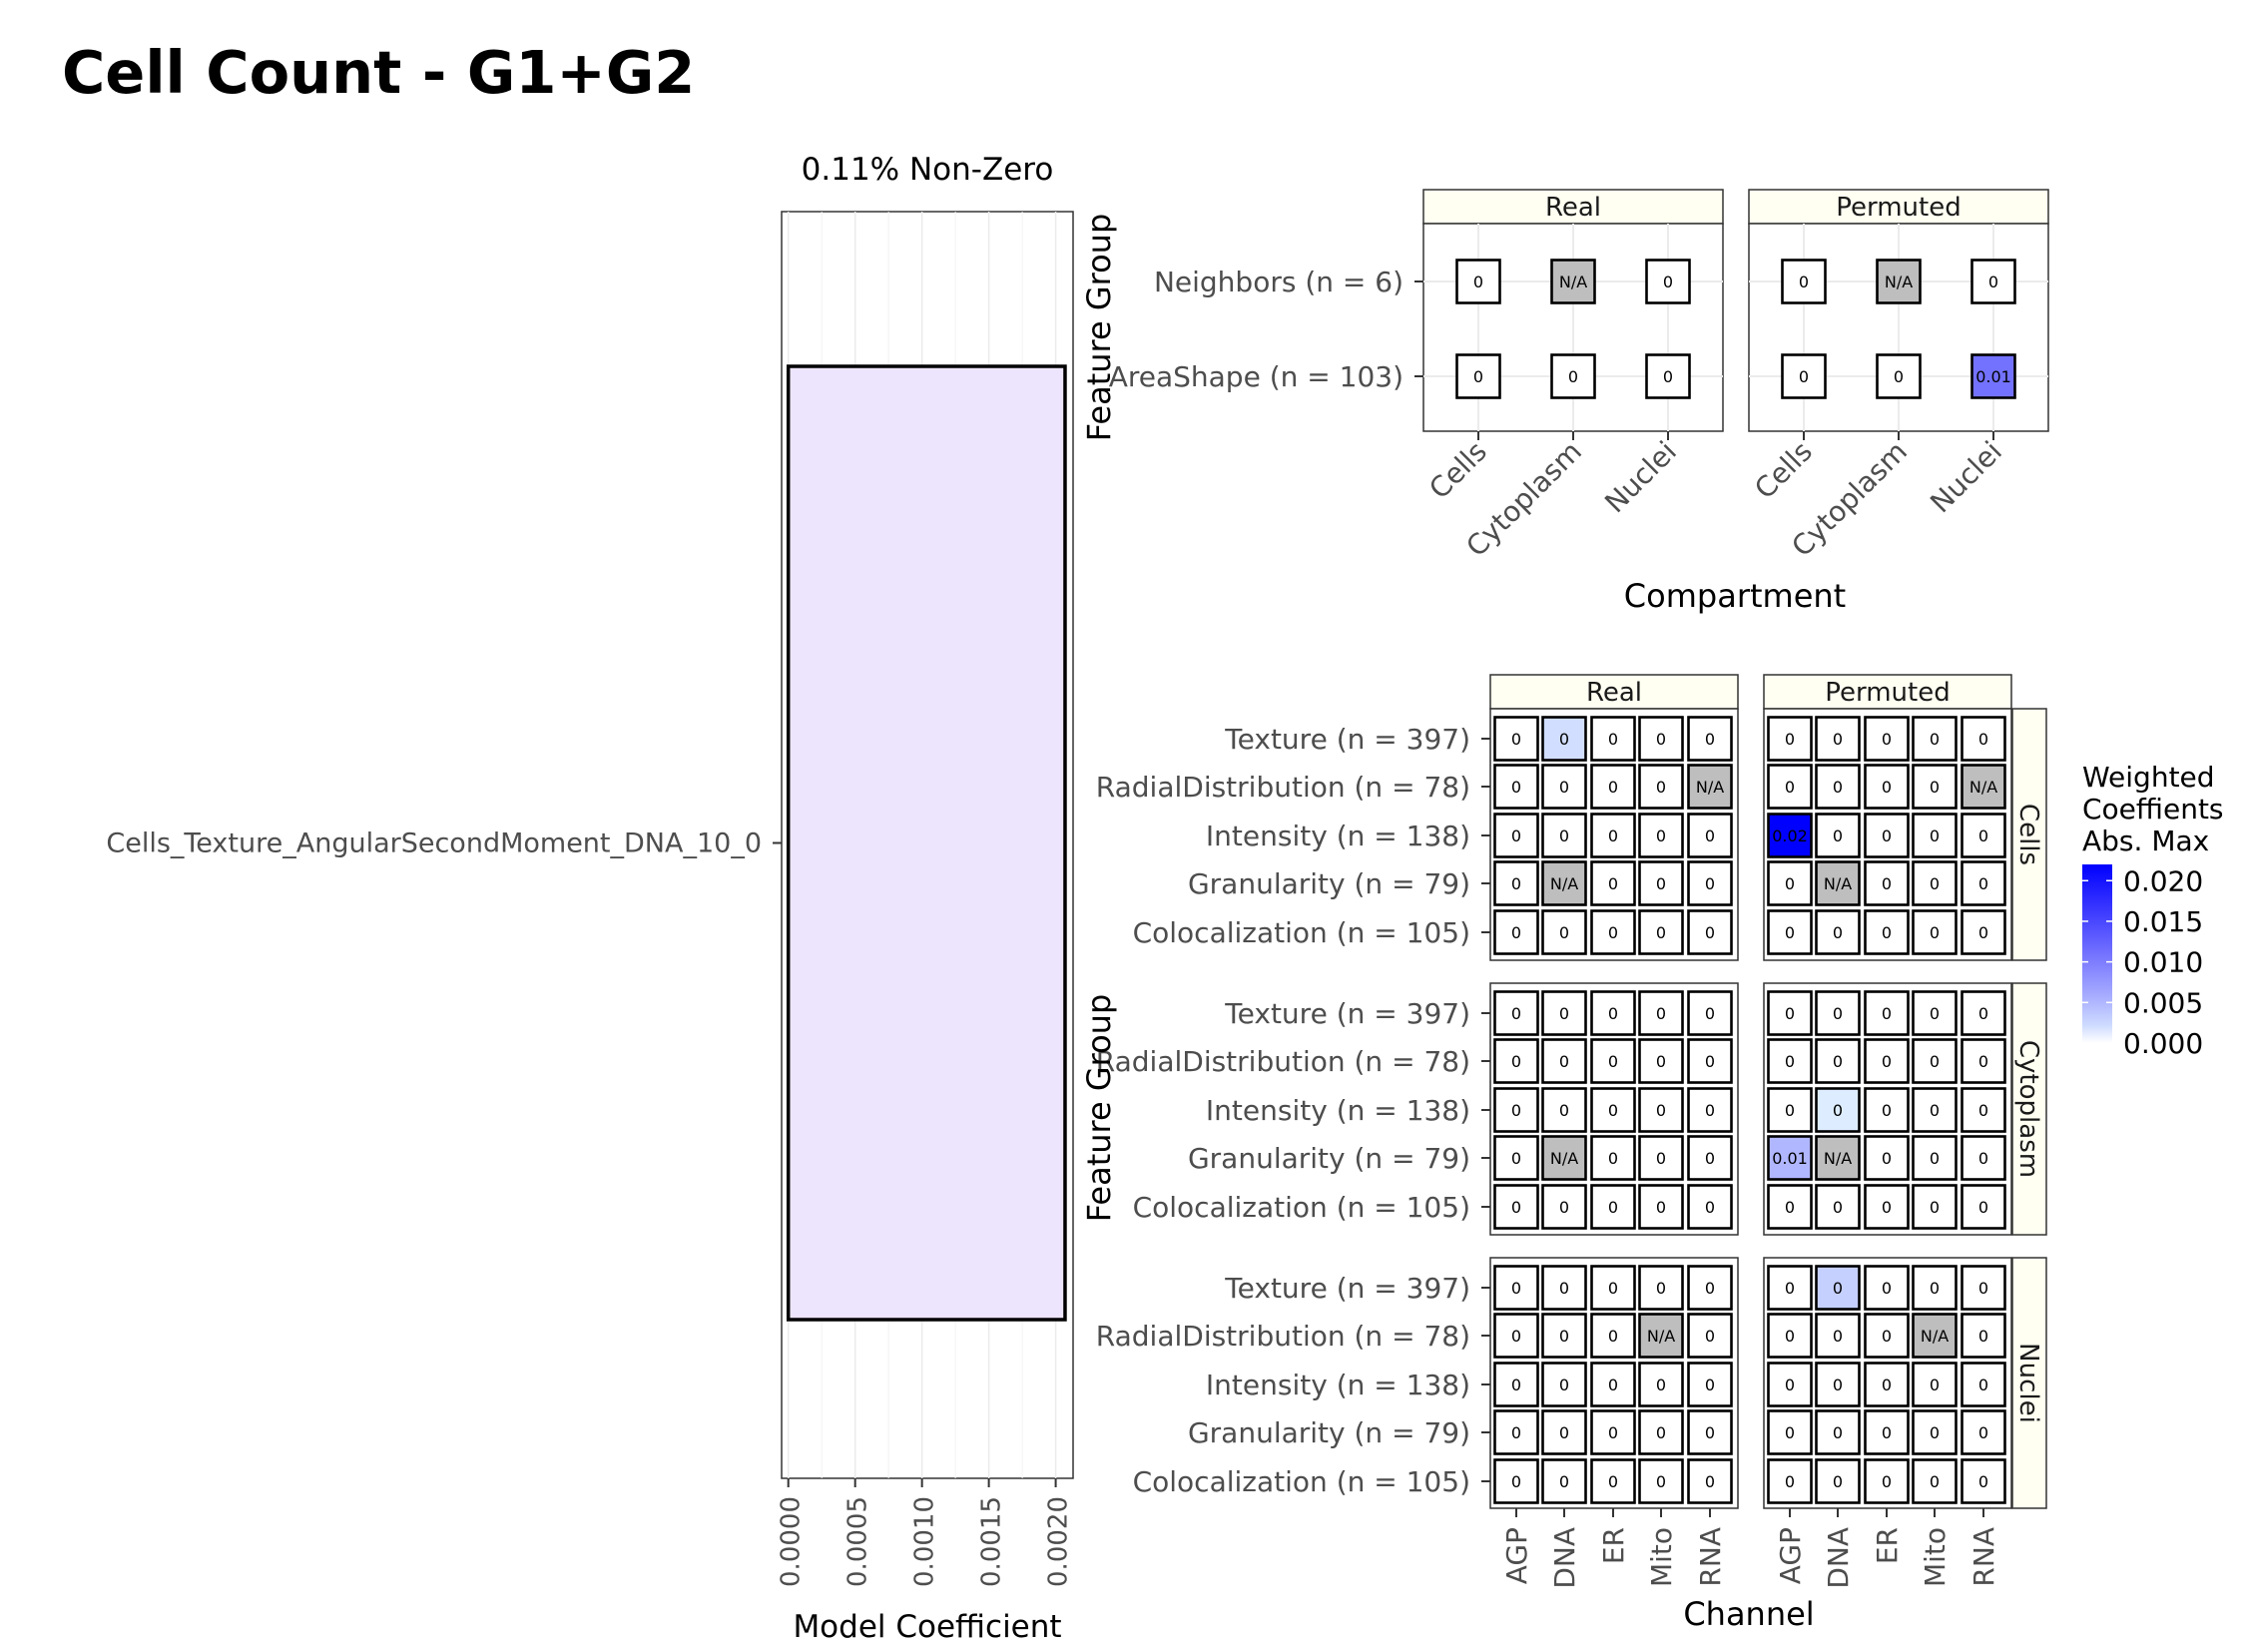 The height and width of the screenshot is (1652, 2246). I want to click on heatmap-x-tick-label: Cells, so click(1783, 470).